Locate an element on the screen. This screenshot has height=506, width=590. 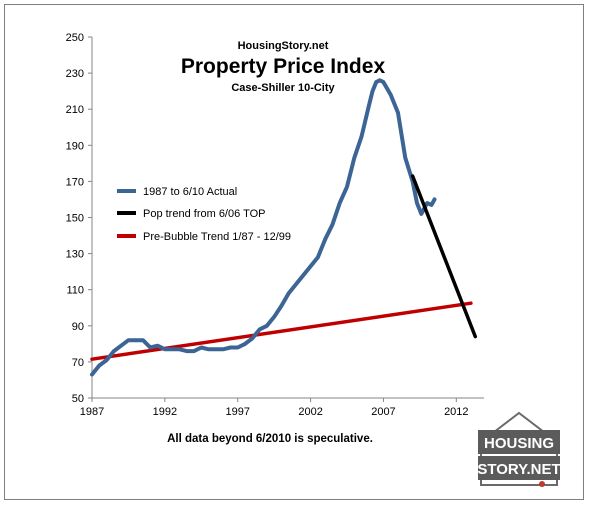
chart-title: Property Price Index is located at coordinates (283, 66).